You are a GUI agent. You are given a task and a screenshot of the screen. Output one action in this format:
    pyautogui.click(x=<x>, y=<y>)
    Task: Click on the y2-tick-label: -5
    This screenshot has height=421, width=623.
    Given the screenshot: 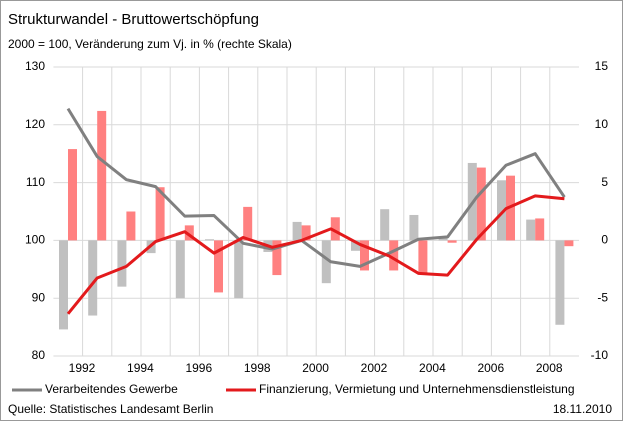 What is the action you would take?
    pyautogui.click(x=602, y=297)
    